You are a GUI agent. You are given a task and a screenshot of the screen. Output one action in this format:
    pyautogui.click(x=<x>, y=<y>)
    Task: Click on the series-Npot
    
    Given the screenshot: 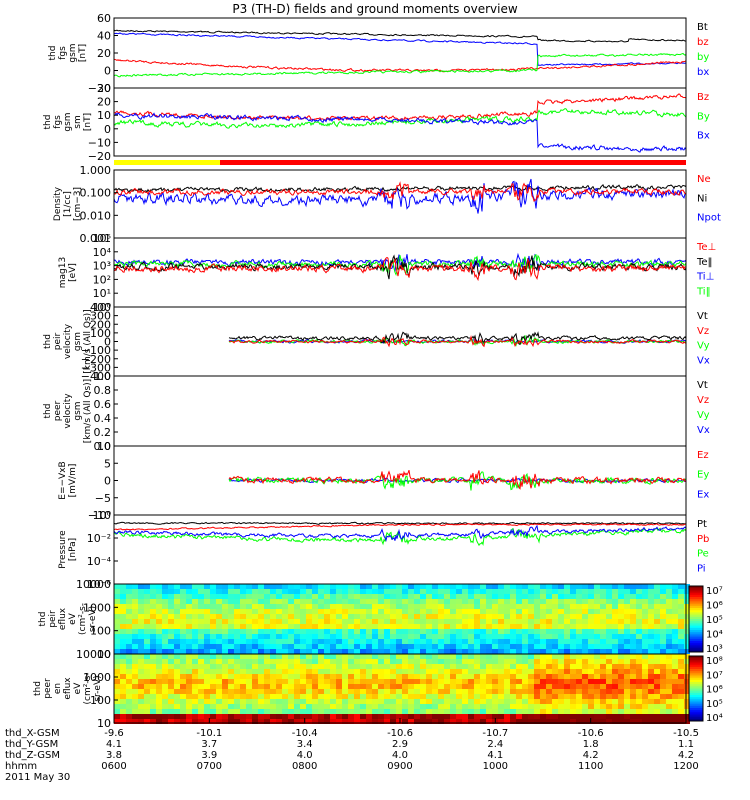 What is the action you would take?
    pyautogui.click(x=400, y=196)
    